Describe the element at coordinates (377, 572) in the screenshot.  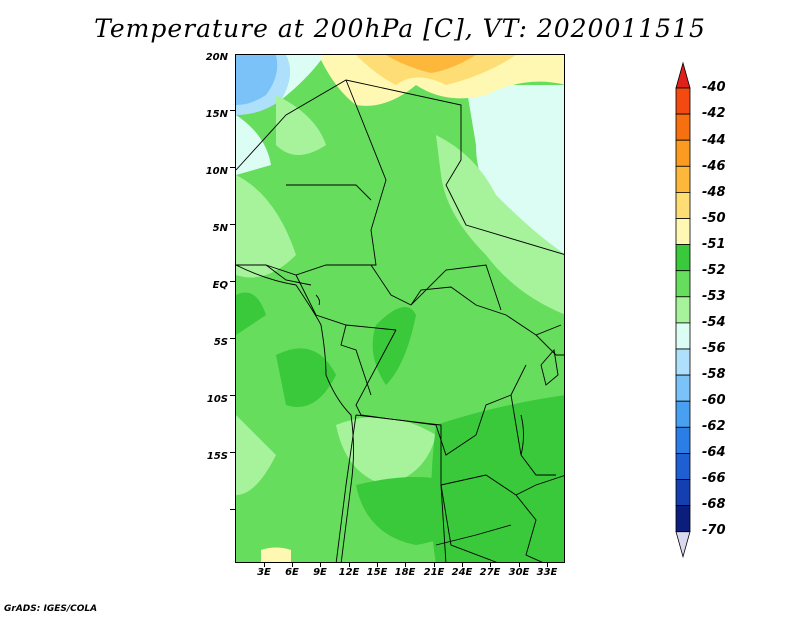
I see `lon-label: 15E` at that location.